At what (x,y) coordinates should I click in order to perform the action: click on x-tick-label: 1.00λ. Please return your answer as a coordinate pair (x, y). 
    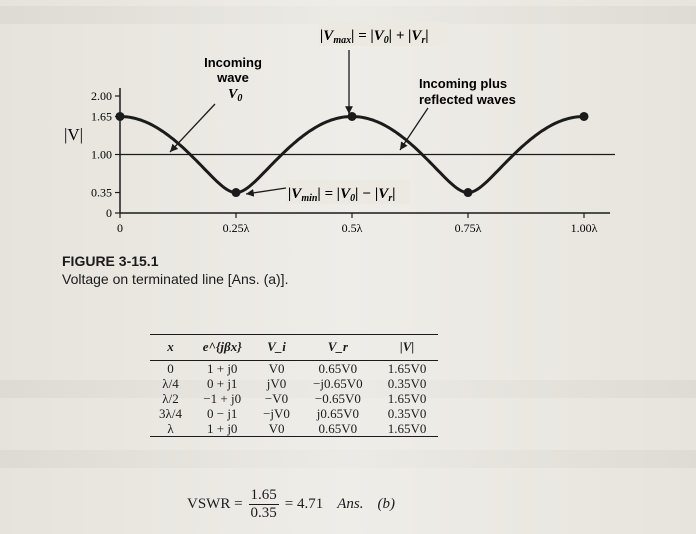
    Looking at the image, I should click on (584, 228).